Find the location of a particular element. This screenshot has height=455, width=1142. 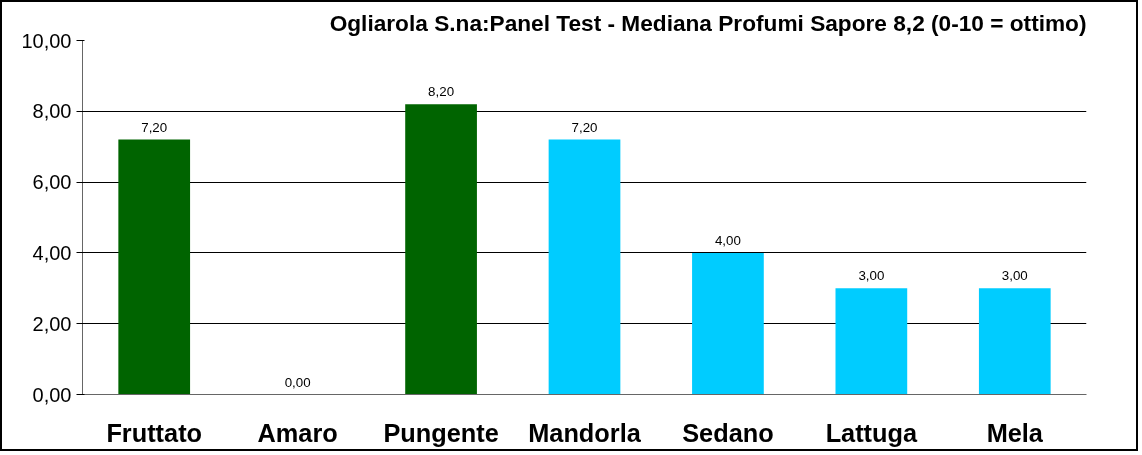

x-tick-label: Sedano is located at coordinates (728, 432).